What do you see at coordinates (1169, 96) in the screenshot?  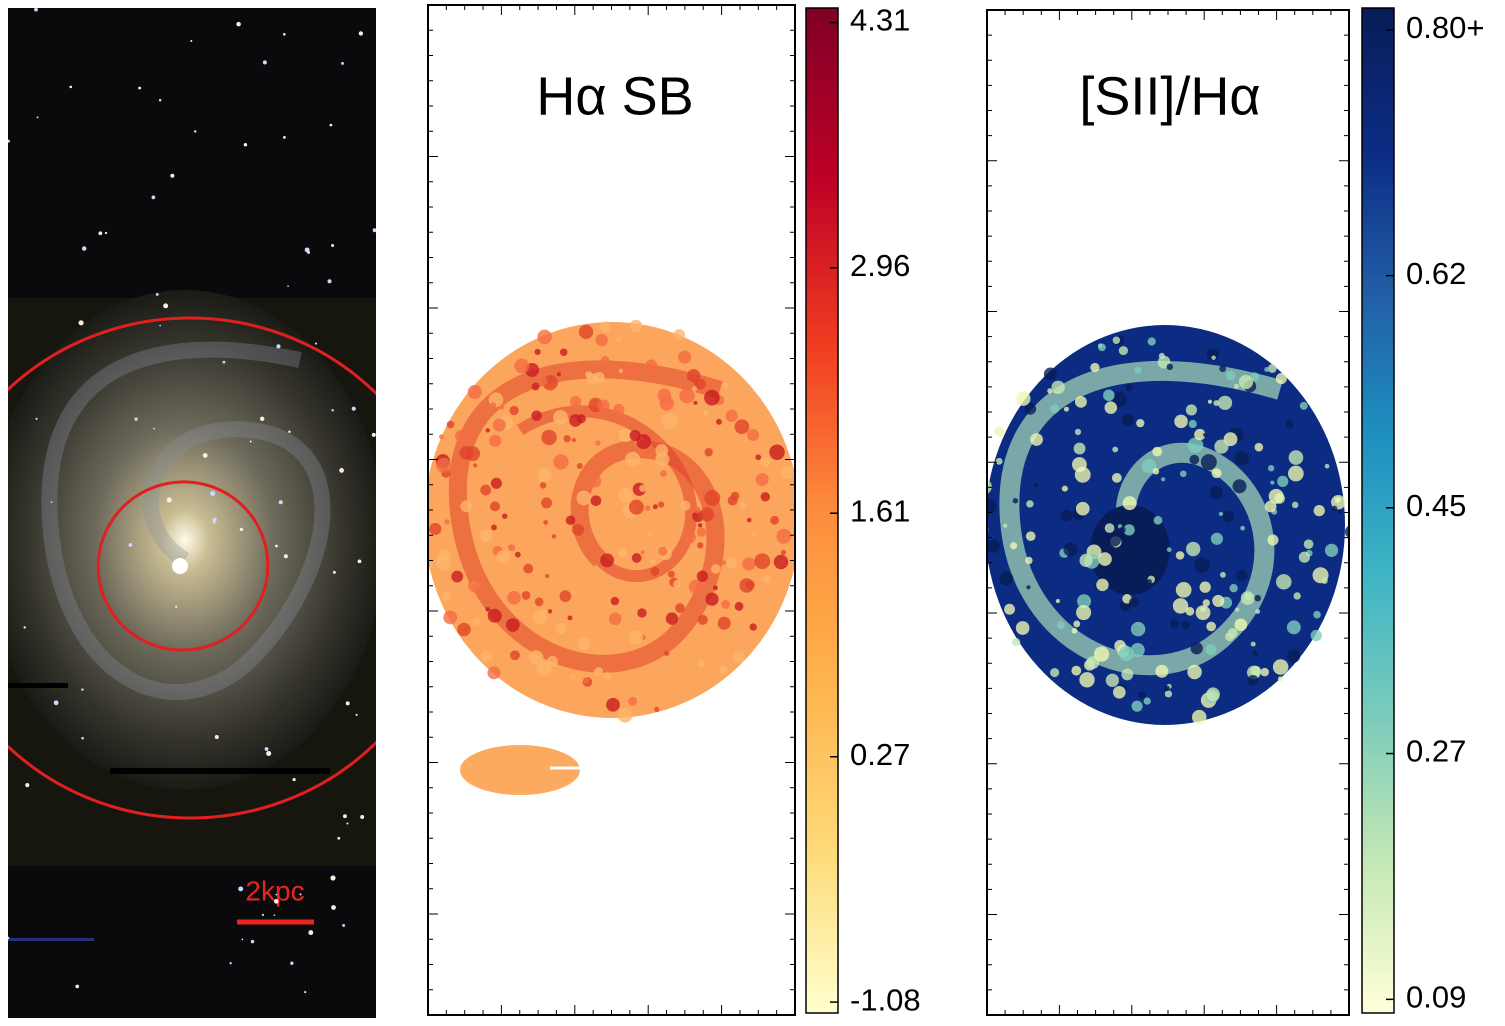 I see `panel-title: [SII]/Hα` at bounding box center [1169, 96].